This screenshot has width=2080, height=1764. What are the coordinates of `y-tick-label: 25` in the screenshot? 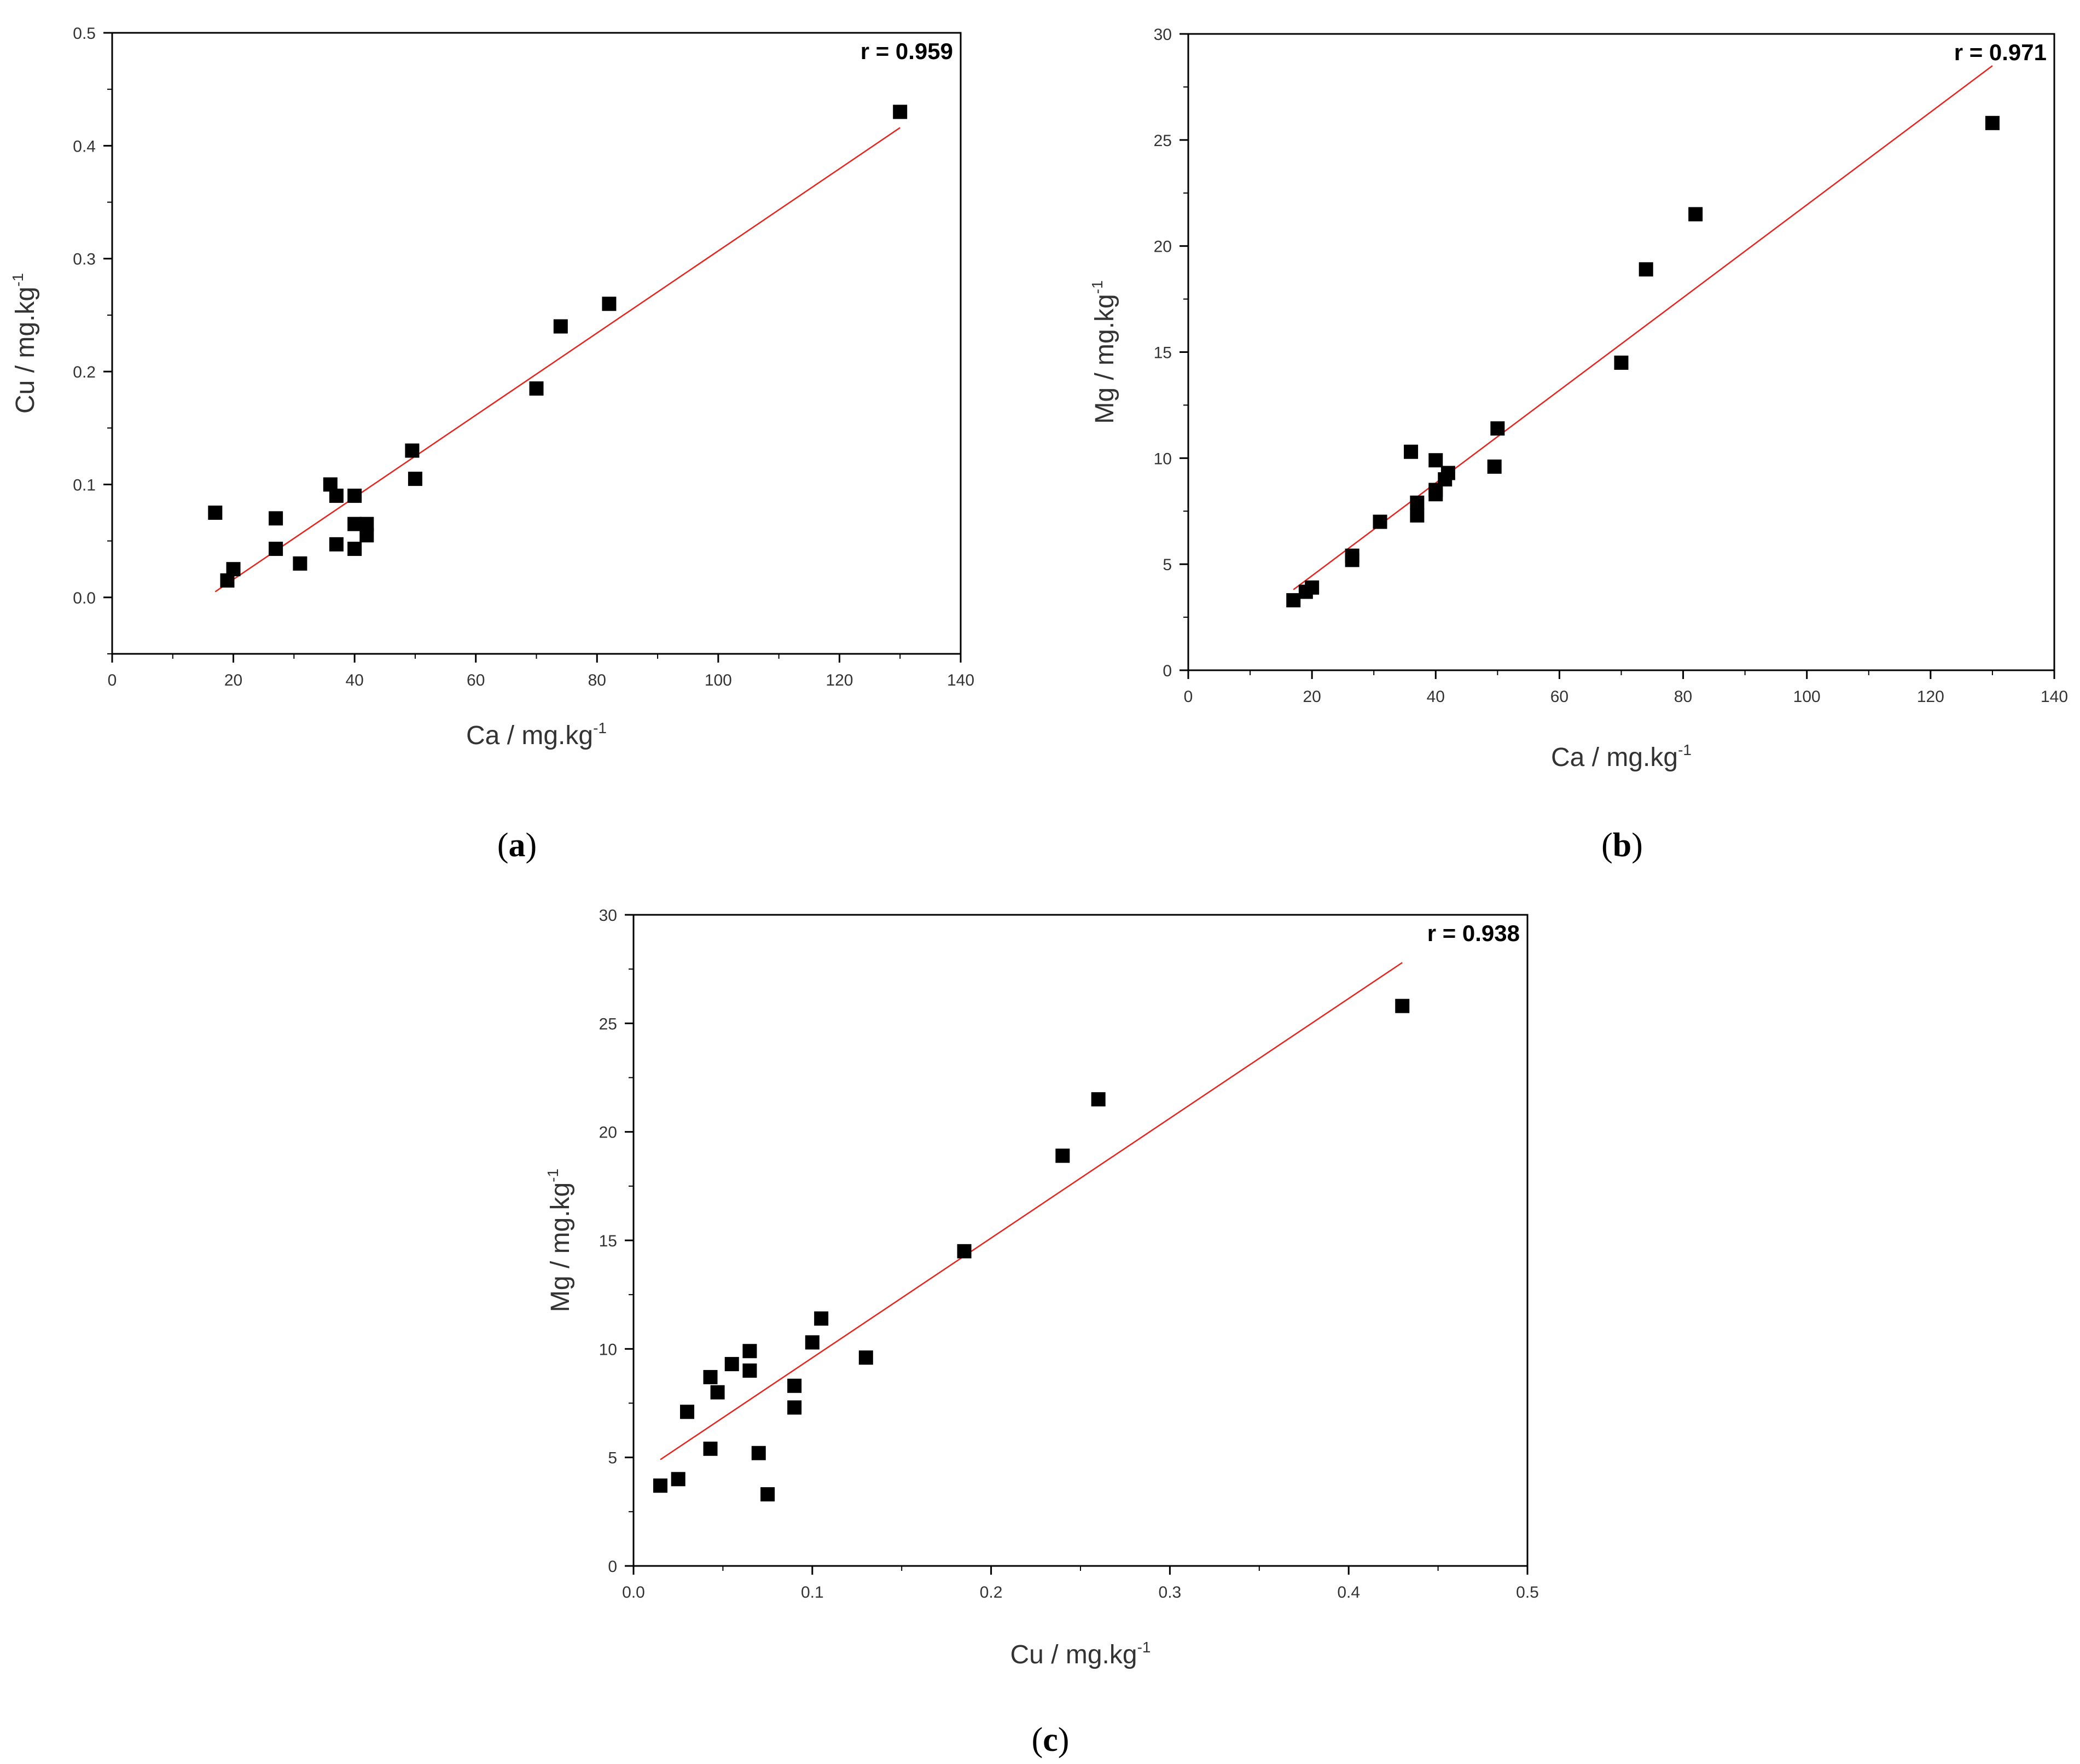 It's located at (608, 1024).